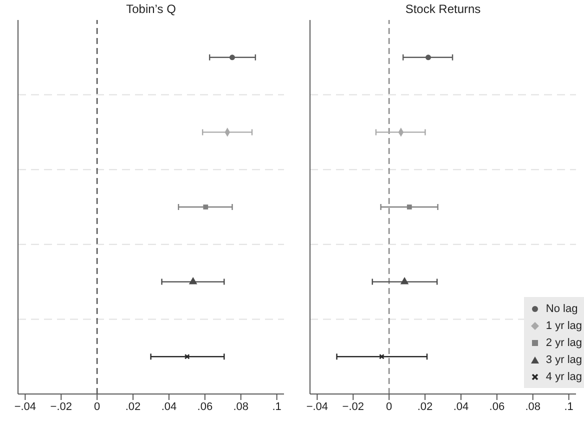 The width and height of the screenshot is (584, 422). What do you see at coordinates (563, 377) in the screenshot?
I see `legend-label: 4 yr lag` at bounding box center [563, 377].